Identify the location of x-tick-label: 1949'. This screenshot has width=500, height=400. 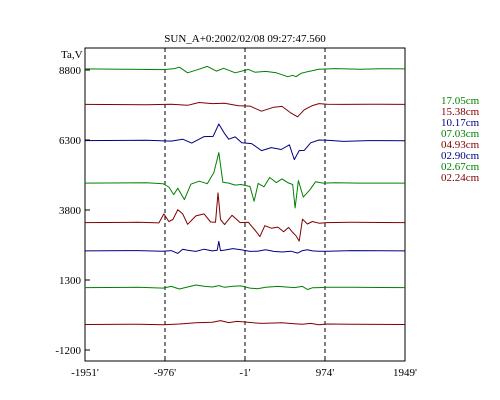
(405, 373).